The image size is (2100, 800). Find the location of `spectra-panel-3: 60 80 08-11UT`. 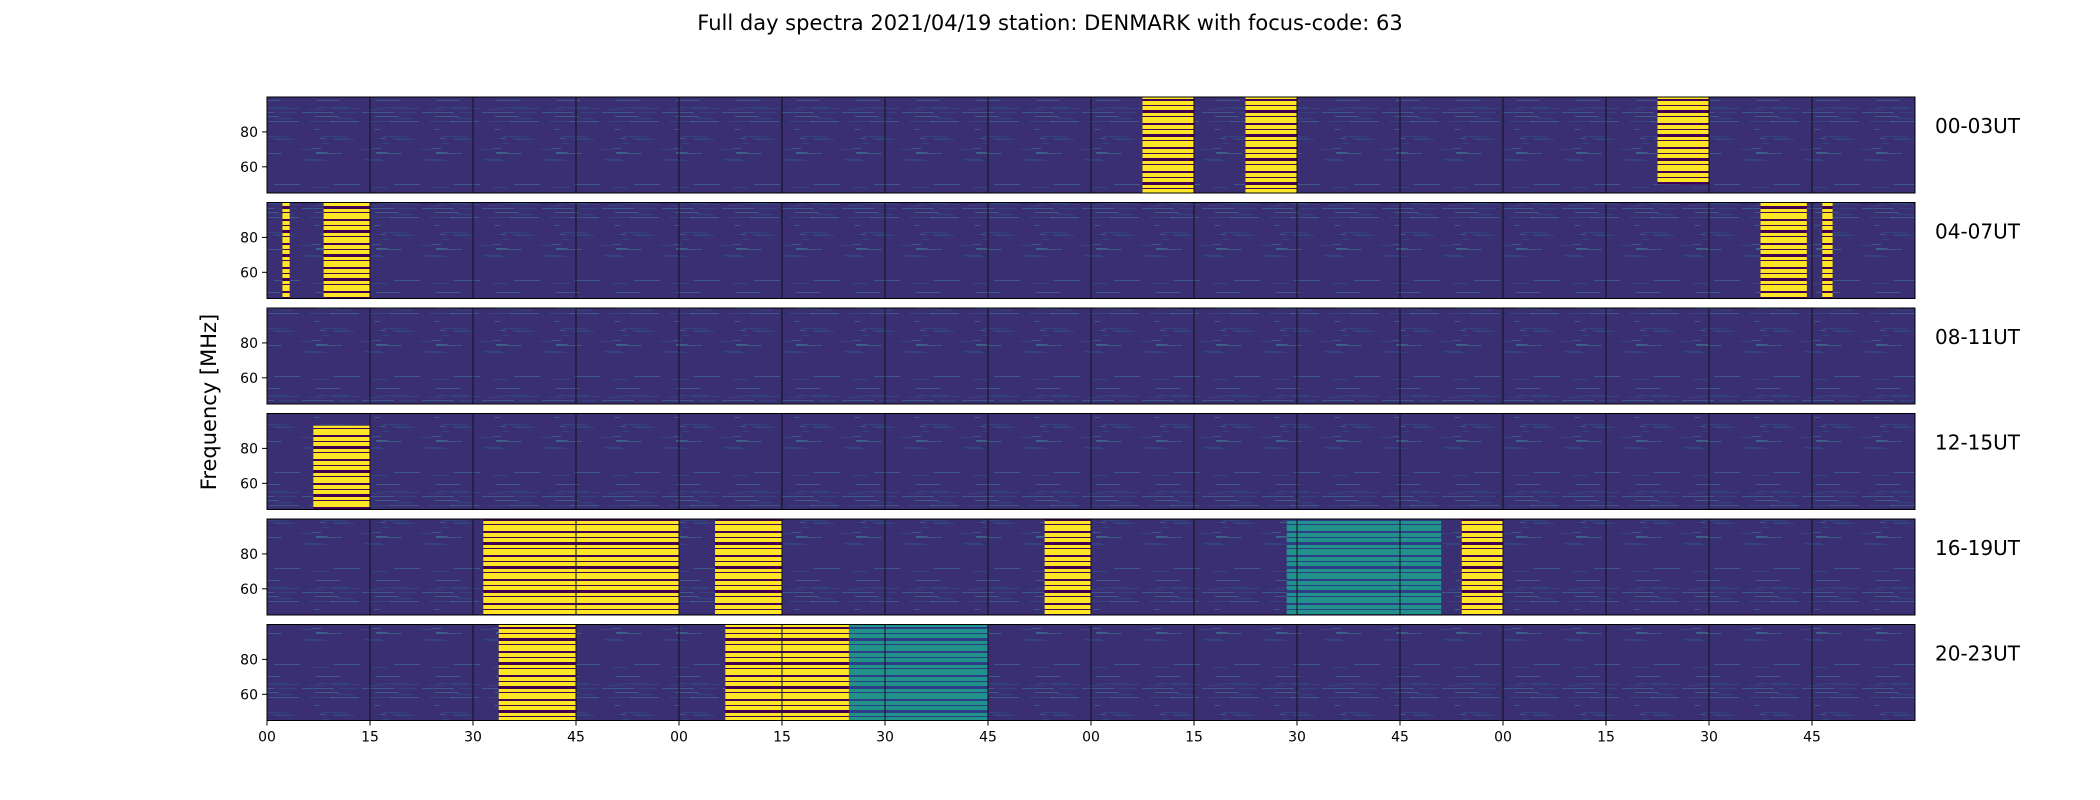

spectra-panel-3: 60 80 08-11UT is located at coordinates (1130, 356).